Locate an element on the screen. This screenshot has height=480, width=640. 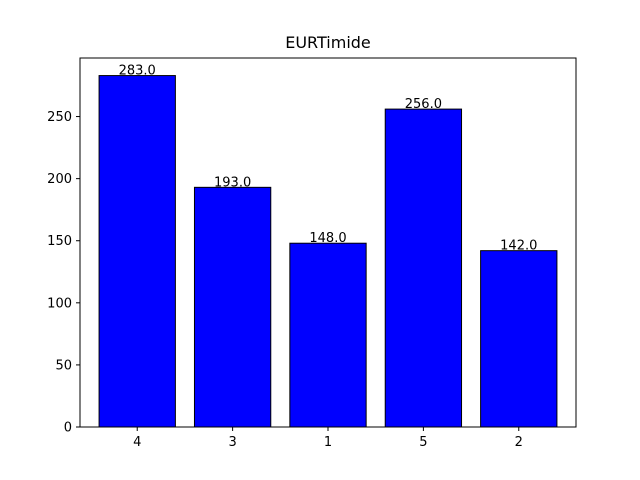
y-tick-label-250: 250 is located at coordinates (59, 117).